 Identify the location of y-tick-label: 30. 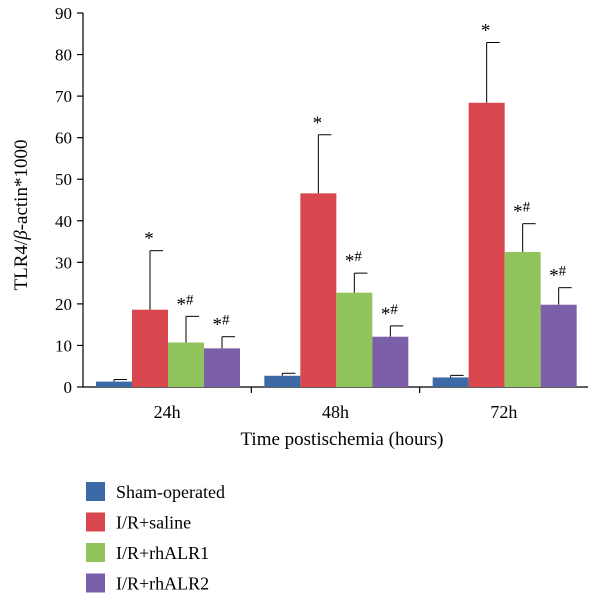
(63, 262).